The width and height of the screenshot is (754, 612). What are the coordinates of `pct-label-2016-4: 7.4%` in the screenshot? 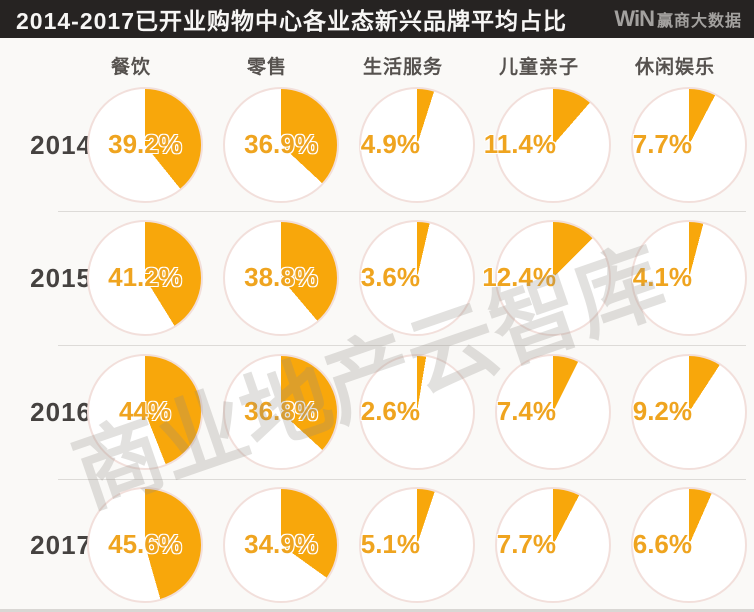 It's located at (526, 411).